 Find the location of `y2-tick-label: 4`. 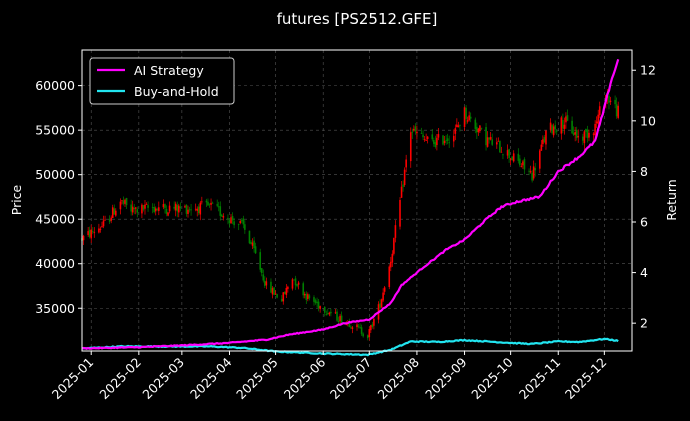

y2-tick-label: 4 is located at coordinates (644, 272).